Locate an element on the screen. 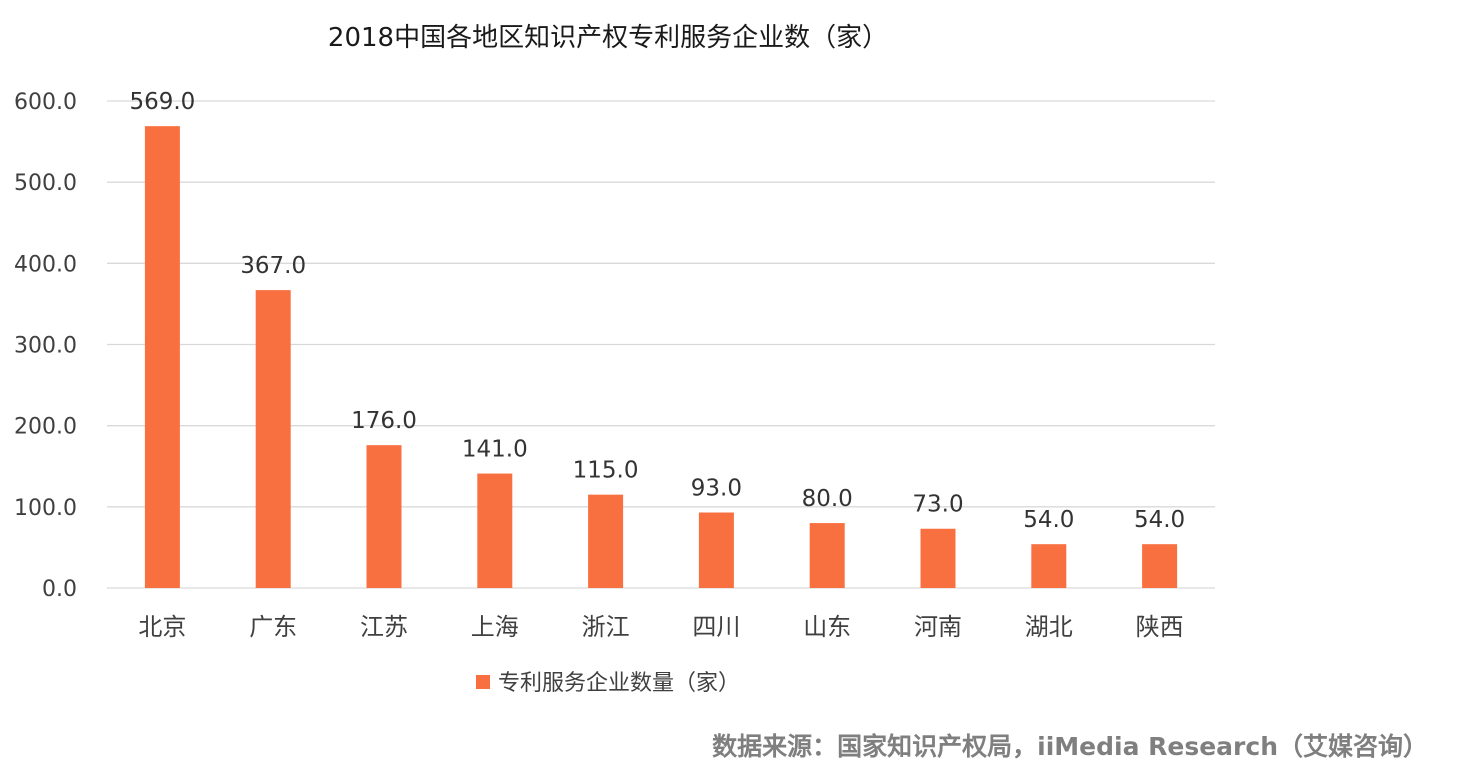 The height and width of the screenshot is (784, 1460). y-tick-label: 500.0 is located at coordinates (45, 183).